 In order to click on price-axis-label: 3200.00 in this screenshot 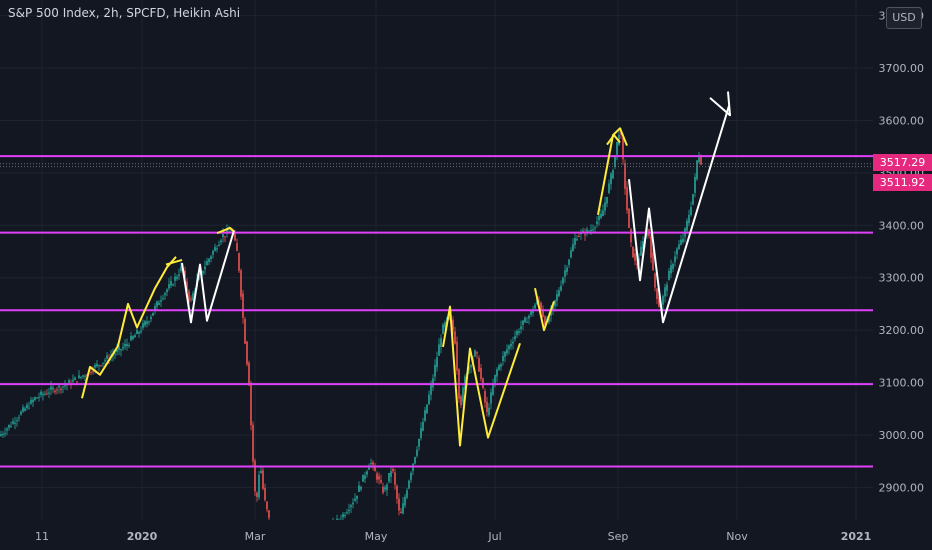, I will do `click(902, 330)`.